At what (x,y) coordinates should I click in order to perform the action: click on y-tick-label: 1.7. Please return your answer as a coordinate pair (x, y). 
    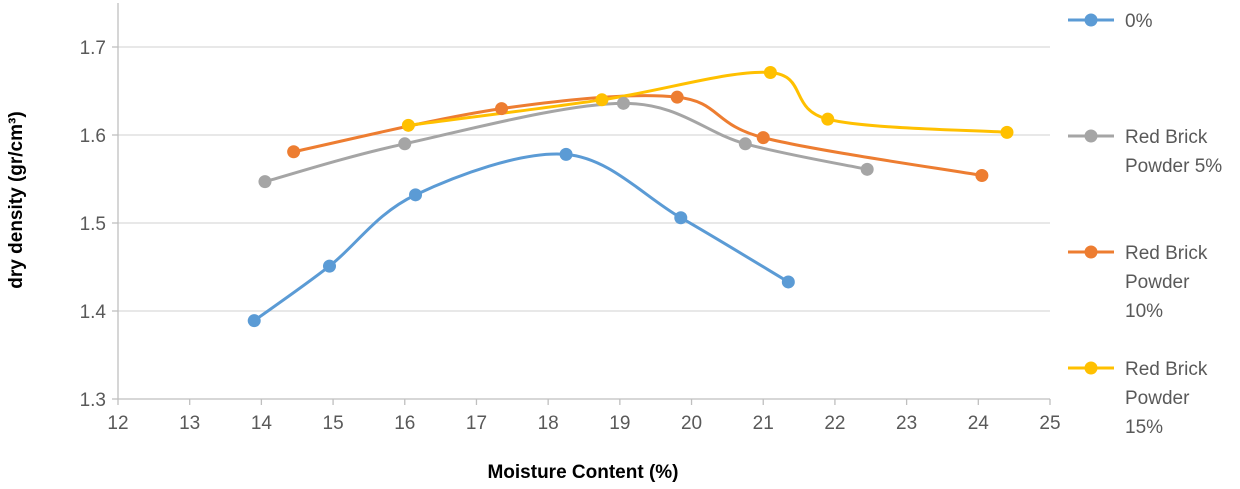
    Looking at the image, I should click on (93, 48).